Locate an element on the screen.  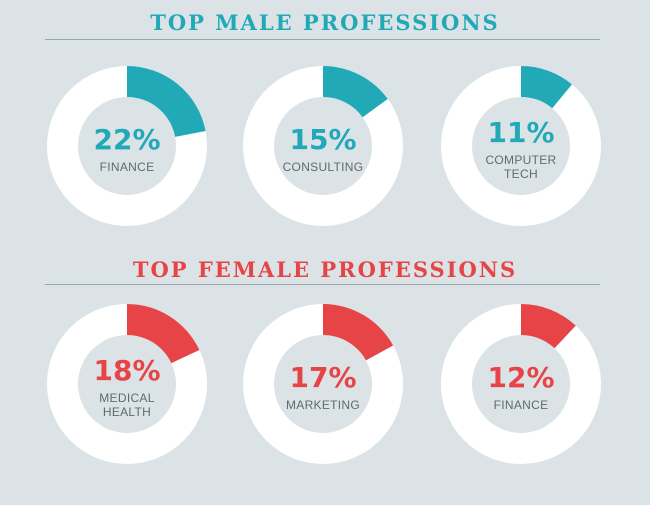
donut-female-0: 18% MEDICAL HEALTH is located at coordinates (127, 384).